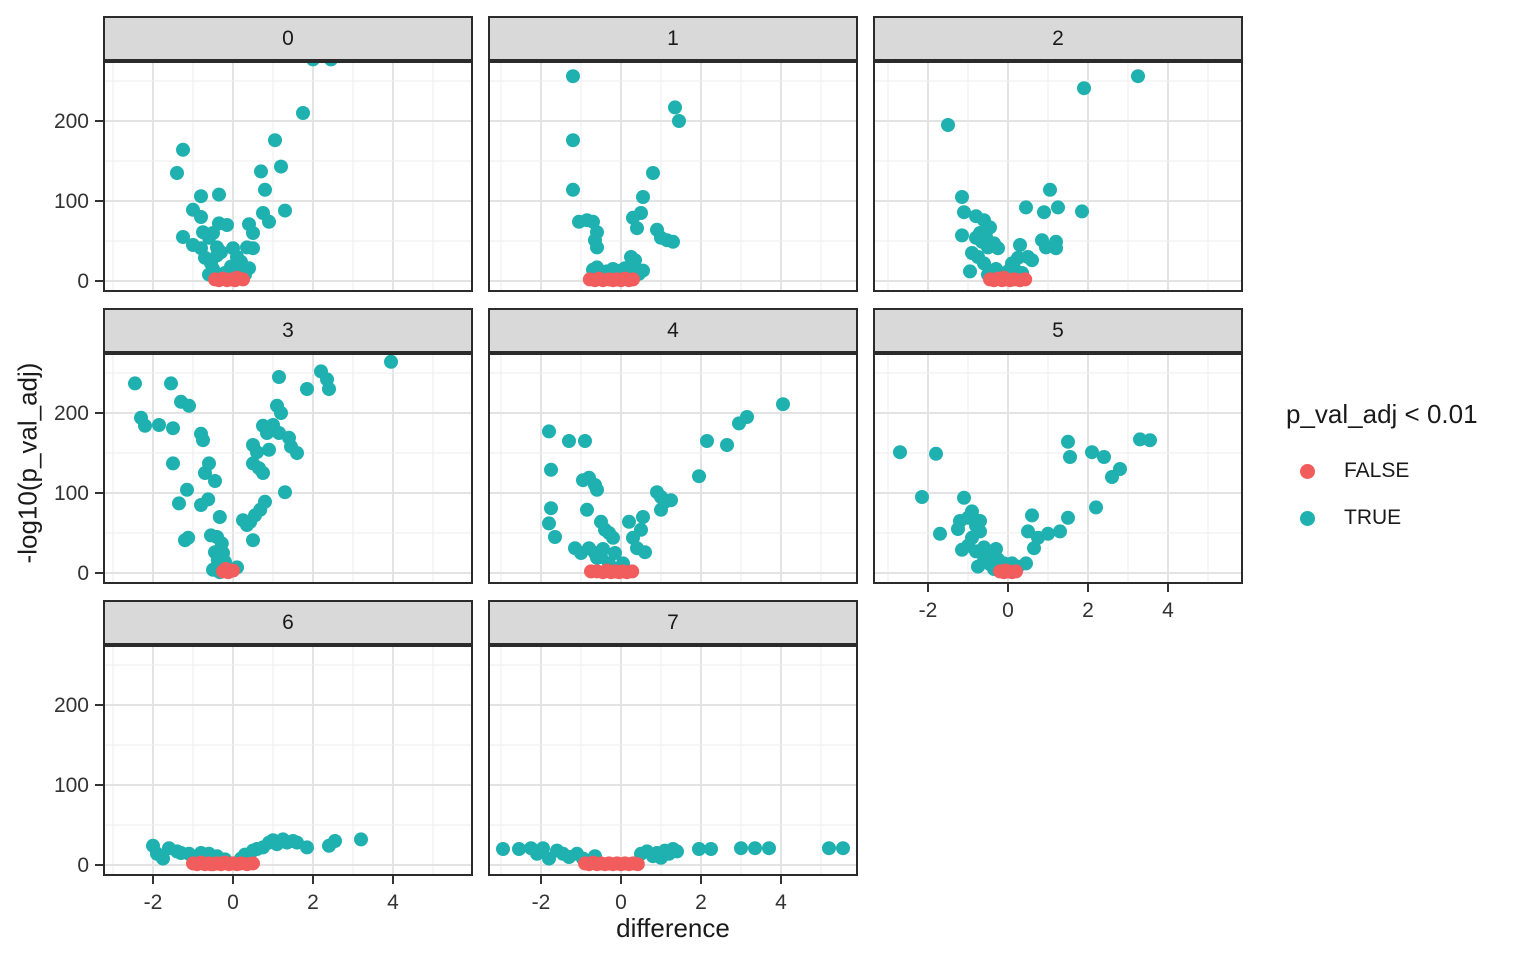  I want to click on legend-items: FALSE TRUE, so click(1382, 494).